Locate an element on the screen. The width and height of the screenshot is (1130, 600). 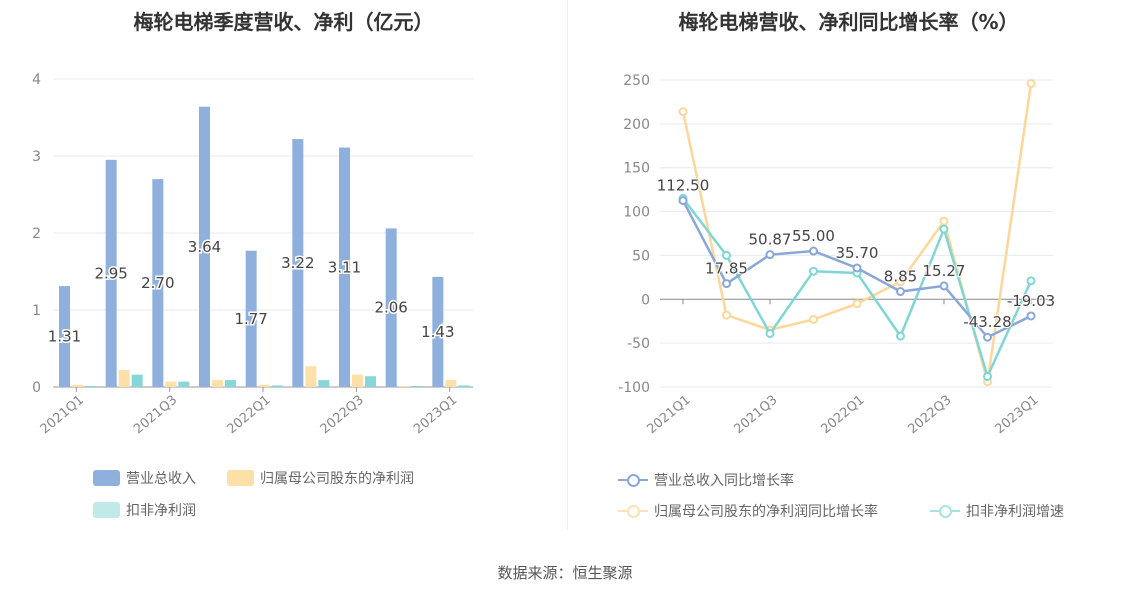
data-label: 2.06 is located at coordinates (390, 308).